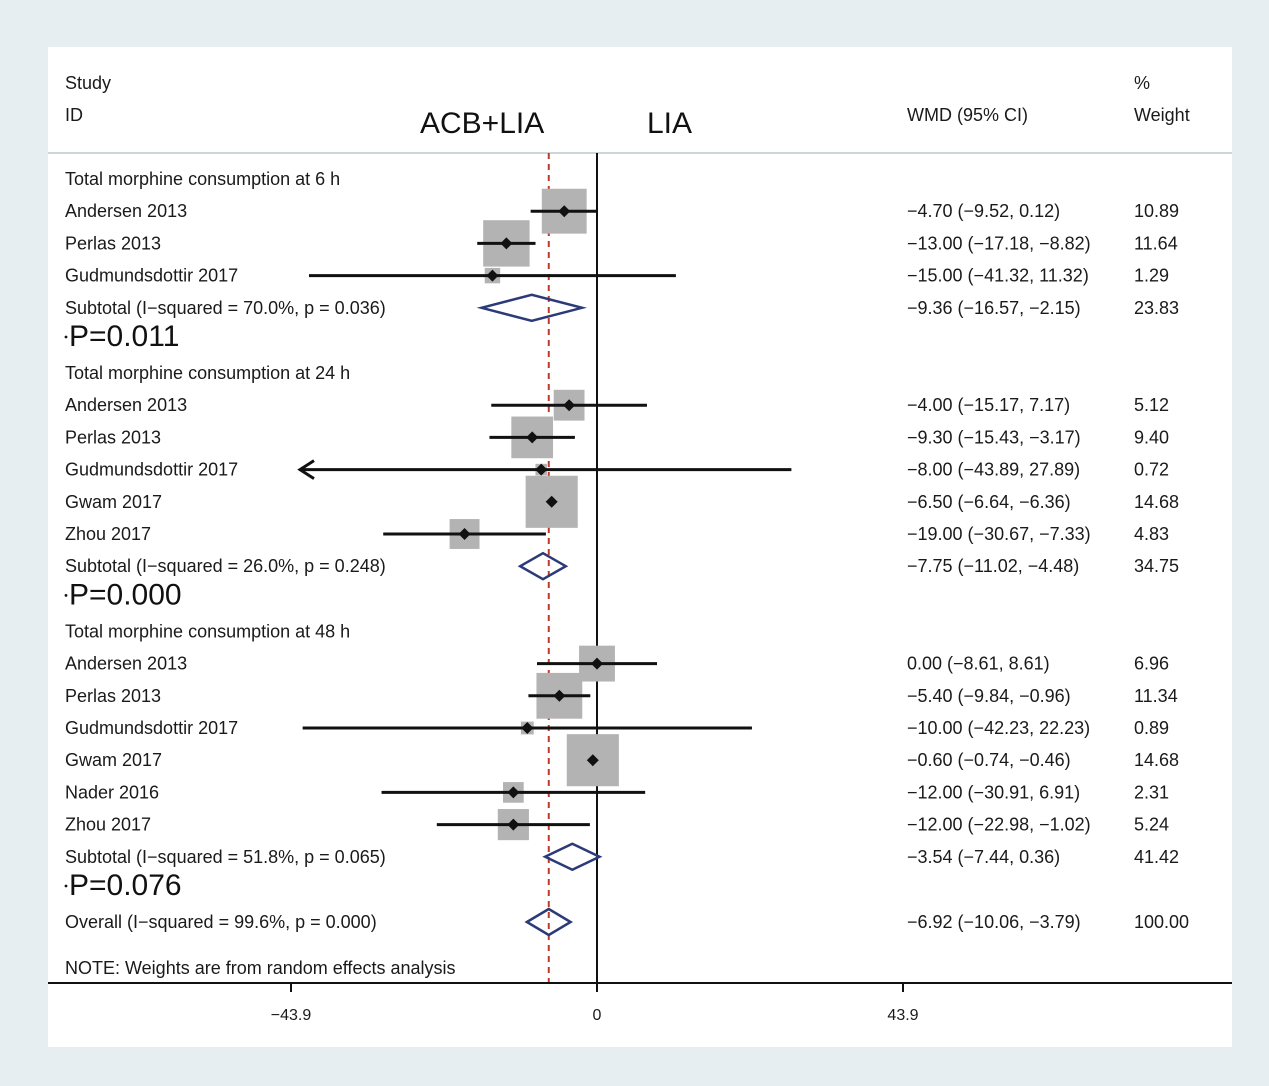 The image size is (1269, 1086). Describe the element at coordinates (993, 470) in the screenshot. I see `effect-ci-text: −8.00 (−43.89, 27.89)` at that location.